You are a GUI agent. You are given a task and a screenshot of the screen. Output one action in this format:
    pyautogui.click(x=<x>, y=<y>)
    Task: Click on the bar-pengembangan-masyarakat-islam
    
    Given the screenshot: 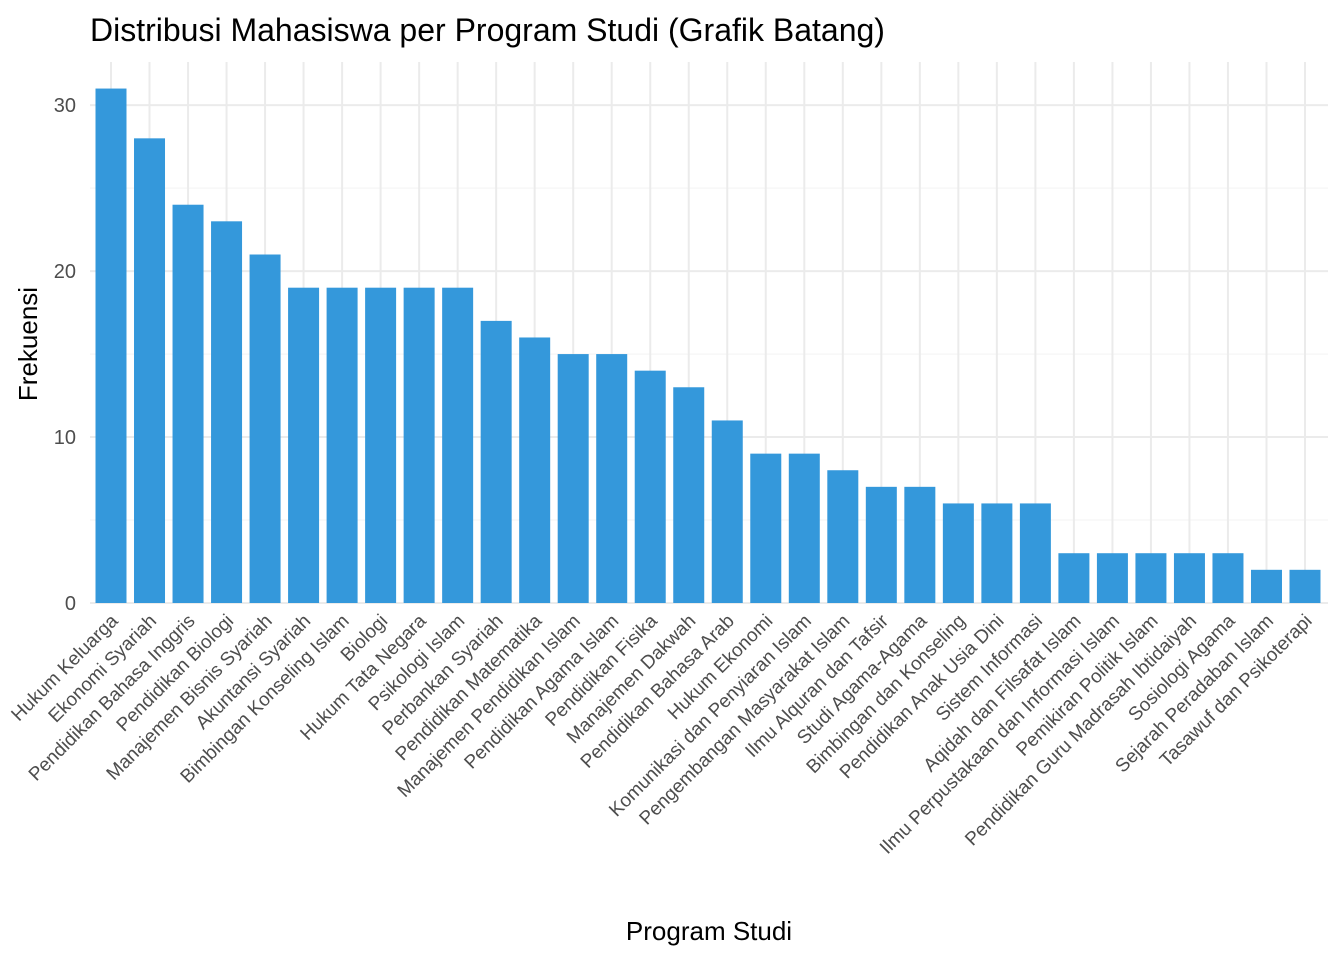 What is the action you would take?
    pyautogui.click(x=843, y=536)
    